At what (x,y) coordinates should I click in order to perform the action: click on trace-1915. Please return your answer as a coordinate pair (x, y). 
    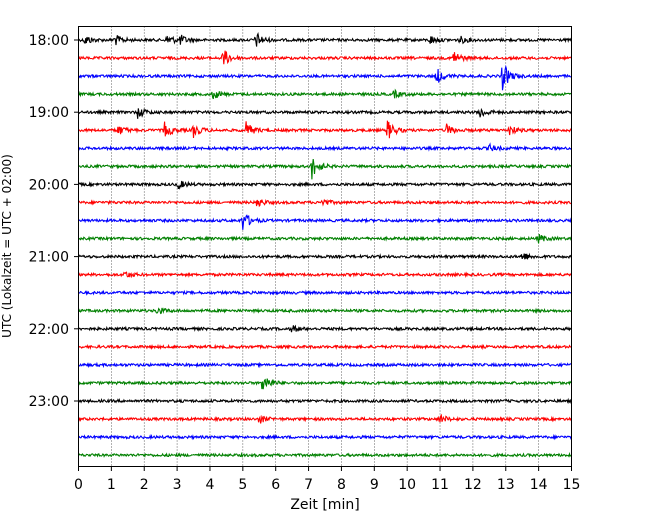
    Looking at the image, I should click on (325, 129).